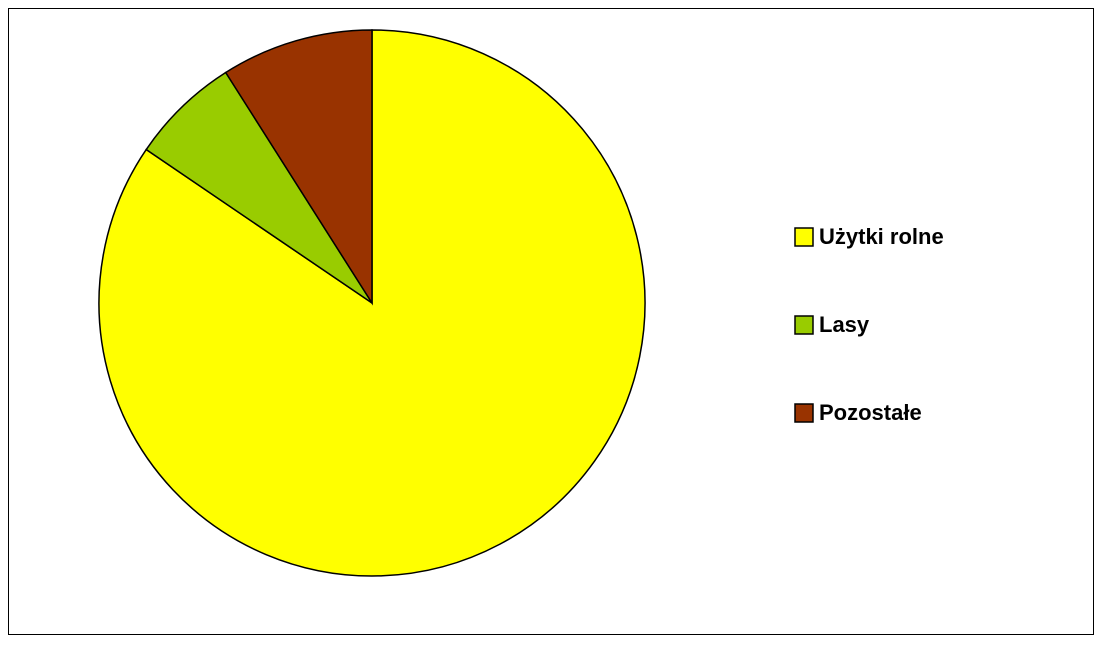 This screenshot has width=1102, height=649. I want to click on legend-label: Lasy, so click(844, 324).